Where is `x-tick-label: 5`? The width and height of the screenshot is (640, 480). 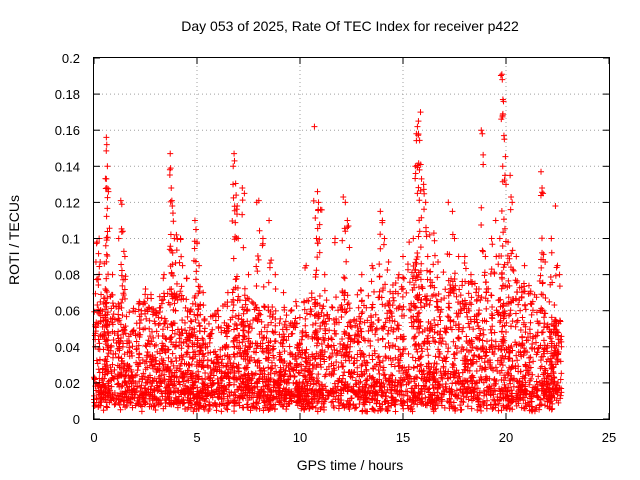 x-tick-label: 5 is located at coordinates (196, 437).